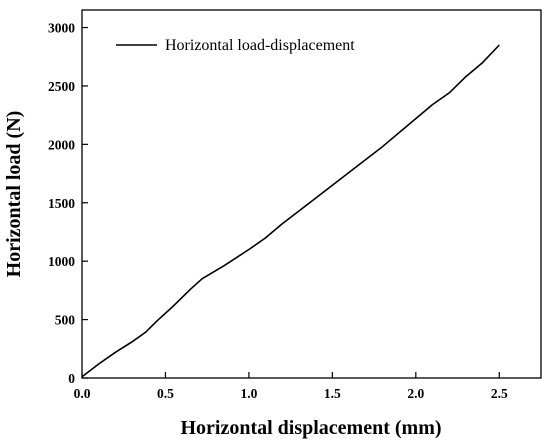 This screenshot has width=550, height=445. What do you see at coordinates (248, 393) in the screenshot?
I see `x-tick-label: 1.0` at bounding box center [248, 393].